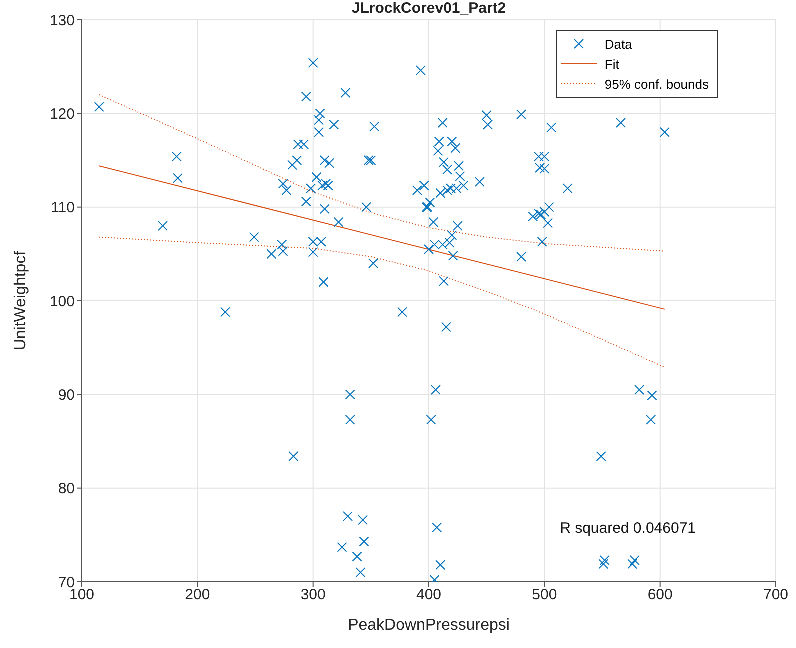 The height and width of the screenshot is (648, 796). Describe the element at coordinates (628, 528) in the screenshot. I see `annotation: R squared 0.046071` at that location.